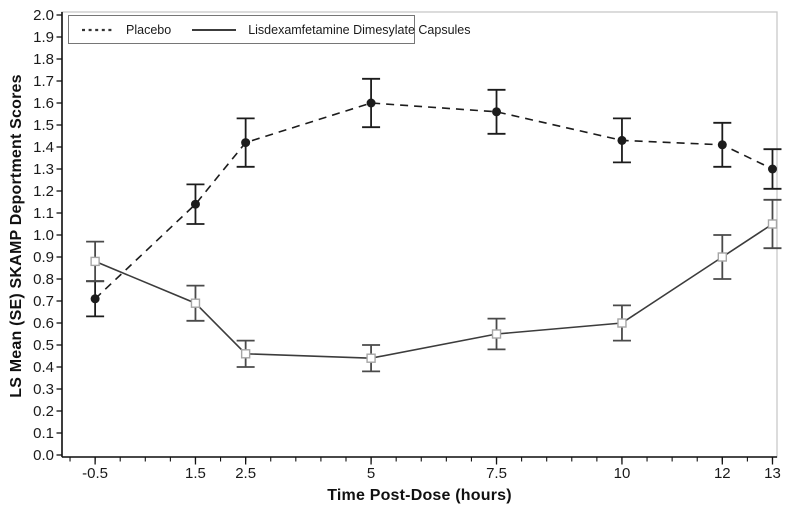  What do you see at coordinates (43, 389) in the screenshot?
I see `y-tick-label: 0.3` at bounding box center [43, 389].